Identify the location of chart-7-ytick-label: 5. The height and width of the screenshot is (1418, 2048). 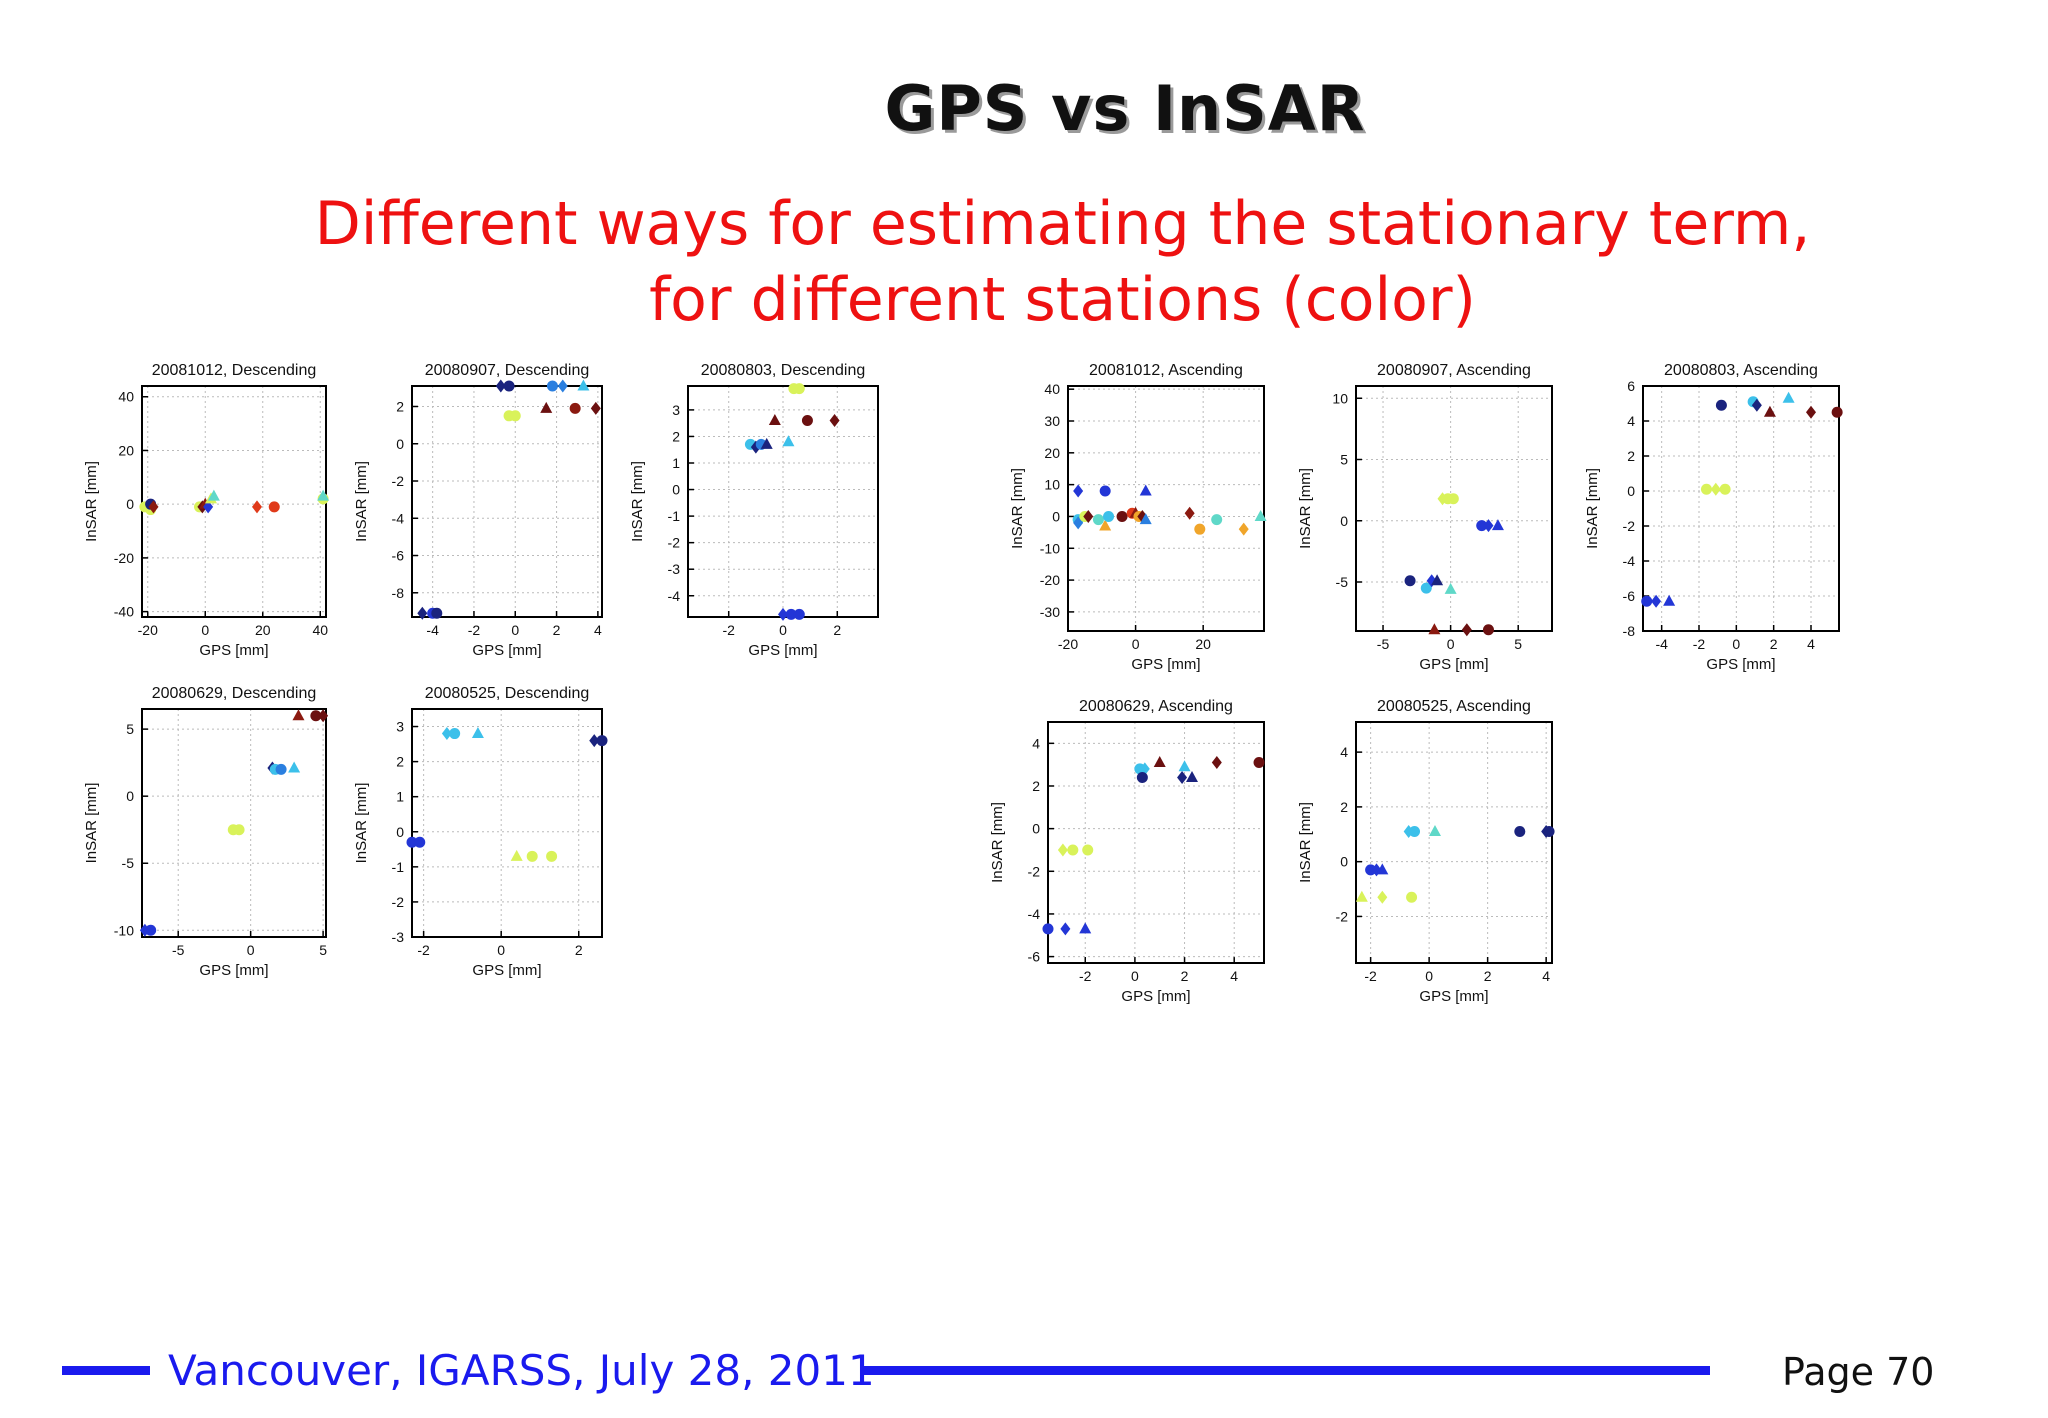
(1344, 460).